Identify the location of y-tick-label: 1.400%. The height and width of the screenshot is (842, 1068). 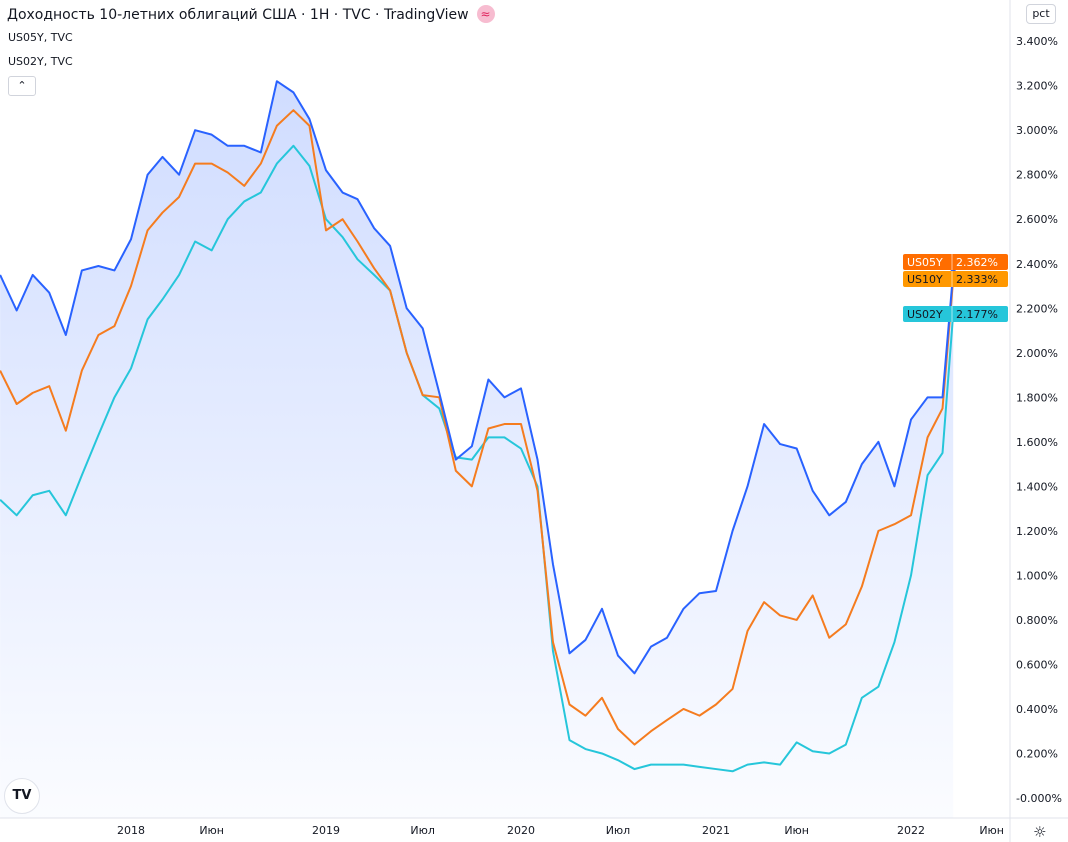
(1037, 486).